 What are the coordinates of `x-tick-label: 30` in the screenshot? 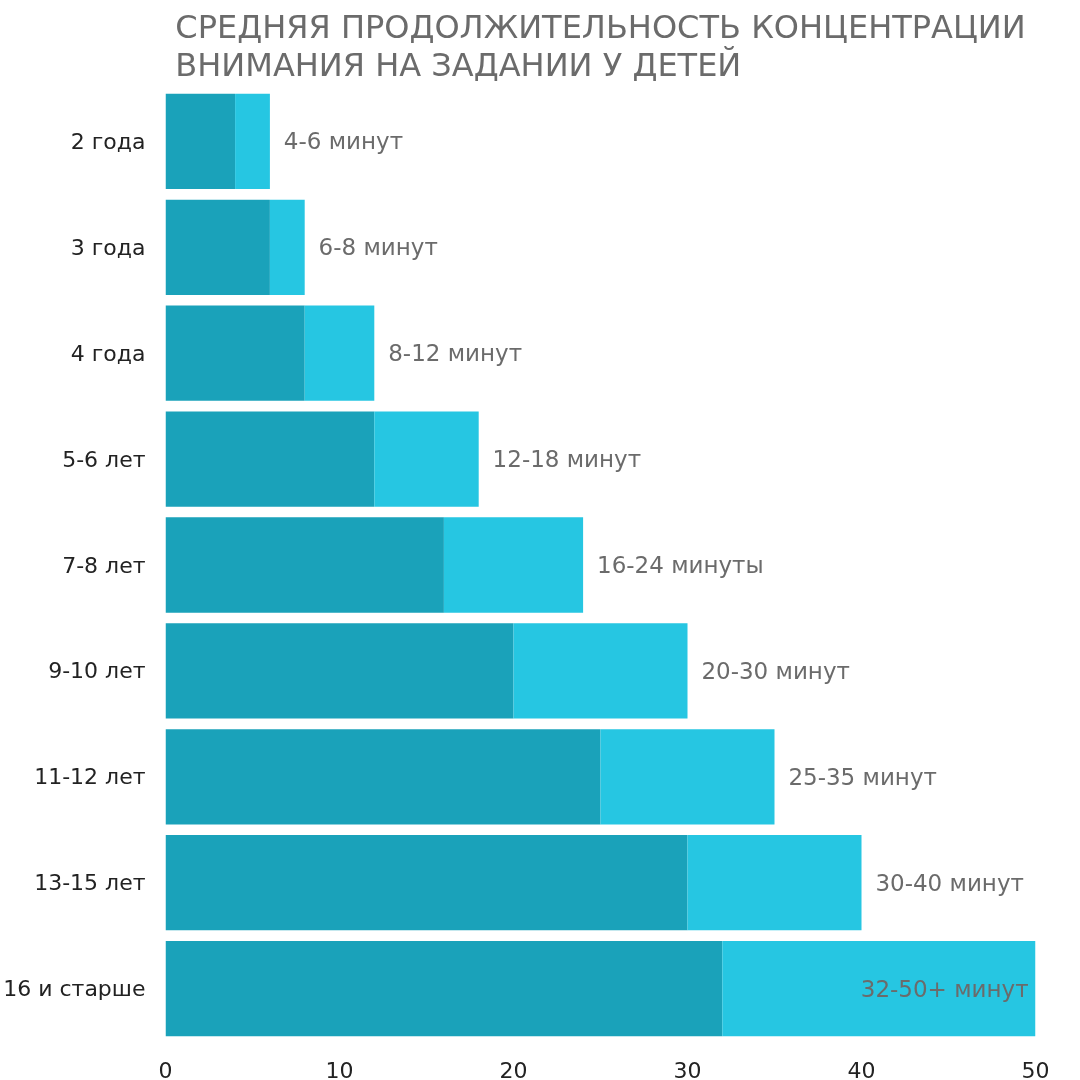 It's located at (687, 1068).